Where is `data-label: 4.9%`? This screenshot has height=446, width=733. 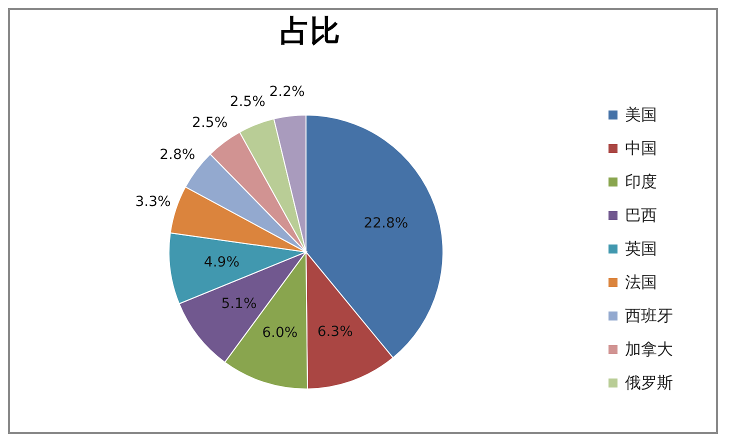
data-label: 4.9% is located at coordinates (222, 262).